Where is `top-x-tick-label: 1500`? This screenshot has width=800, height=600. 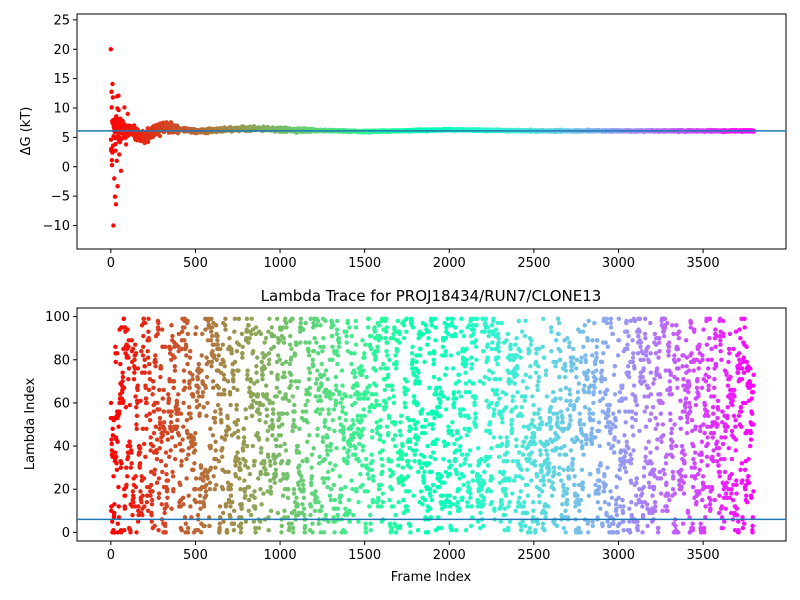
top-x-tick-label: 1500 is located at coordinates (364, 263).